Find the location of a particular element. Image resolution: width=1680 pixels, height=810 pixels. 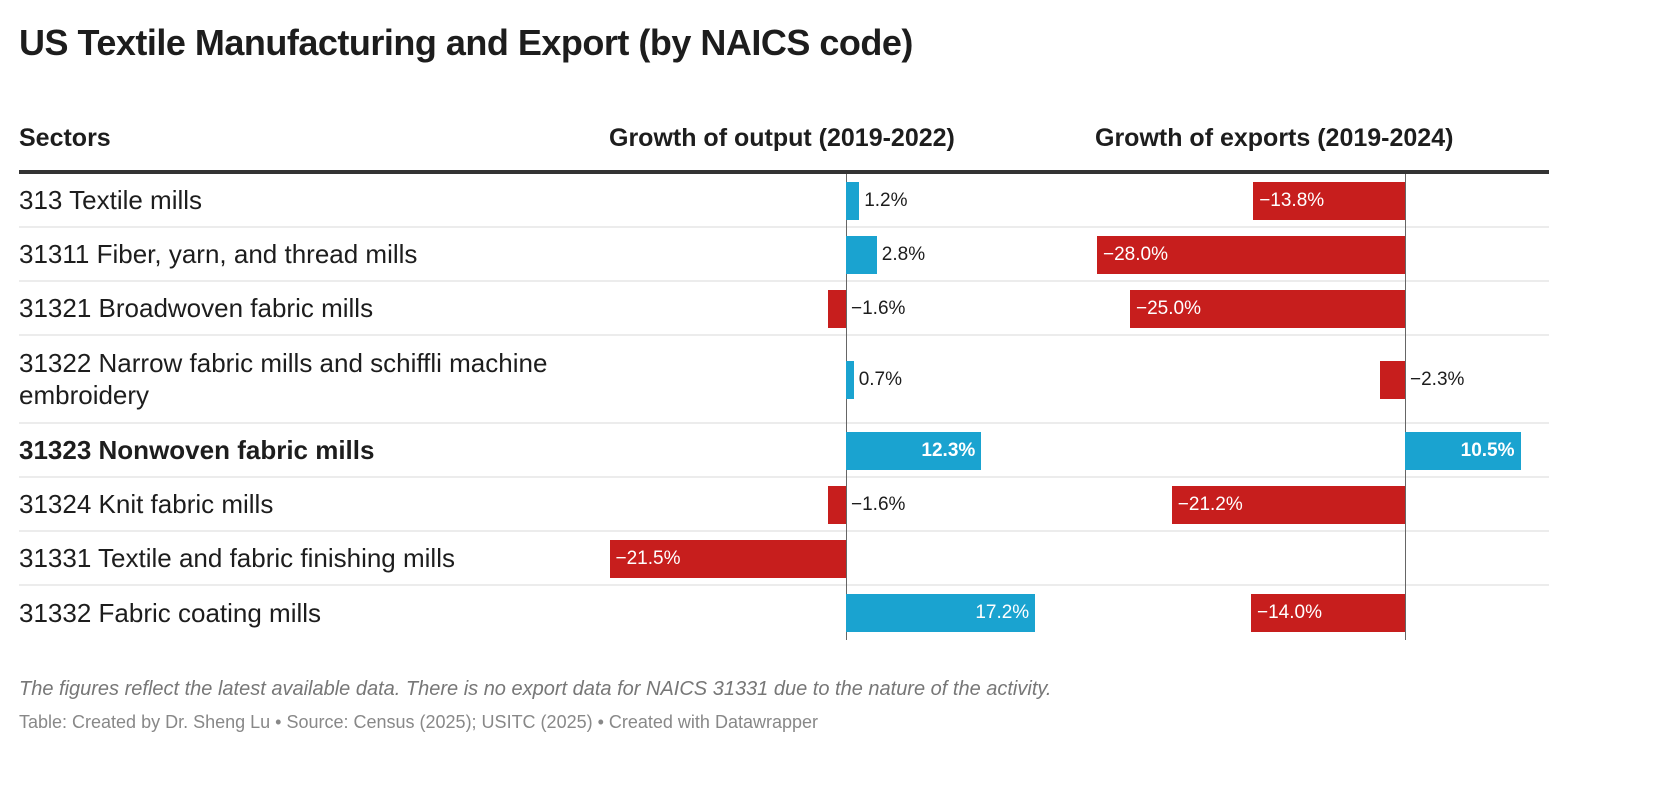

table-row: 31311 Fiber, yarn, and thread mills is located at coordinates (784, 255).